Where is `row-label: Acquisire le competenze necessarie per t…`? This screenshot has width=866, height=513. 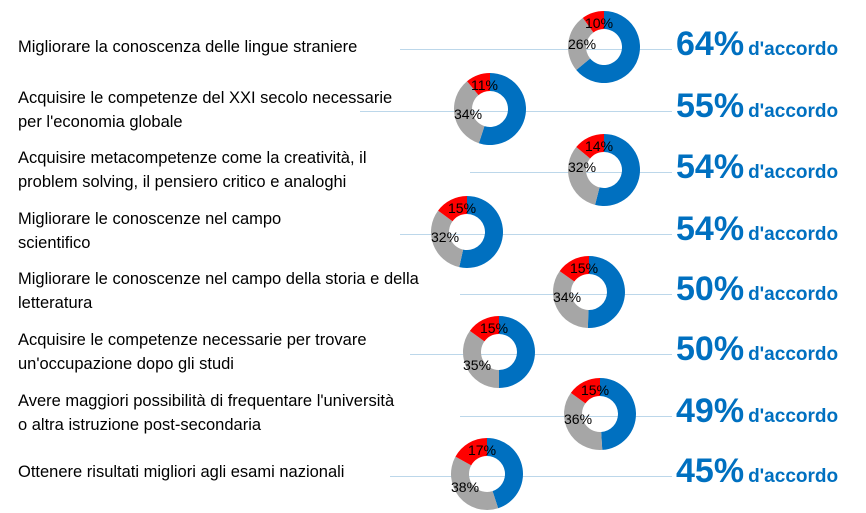
row-label: Acquisire le competenze necessarie per t… is located at coordinates (192, 352).